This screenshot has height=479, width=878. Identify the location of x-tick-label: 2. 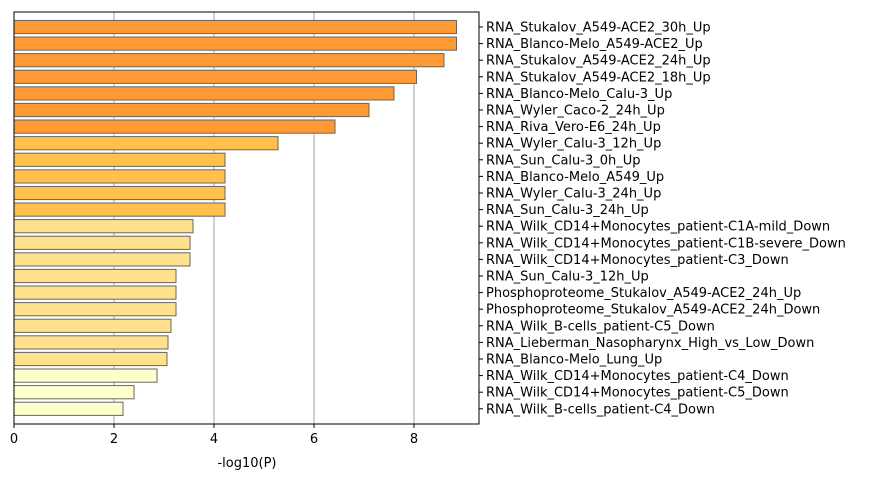
(114, 439).